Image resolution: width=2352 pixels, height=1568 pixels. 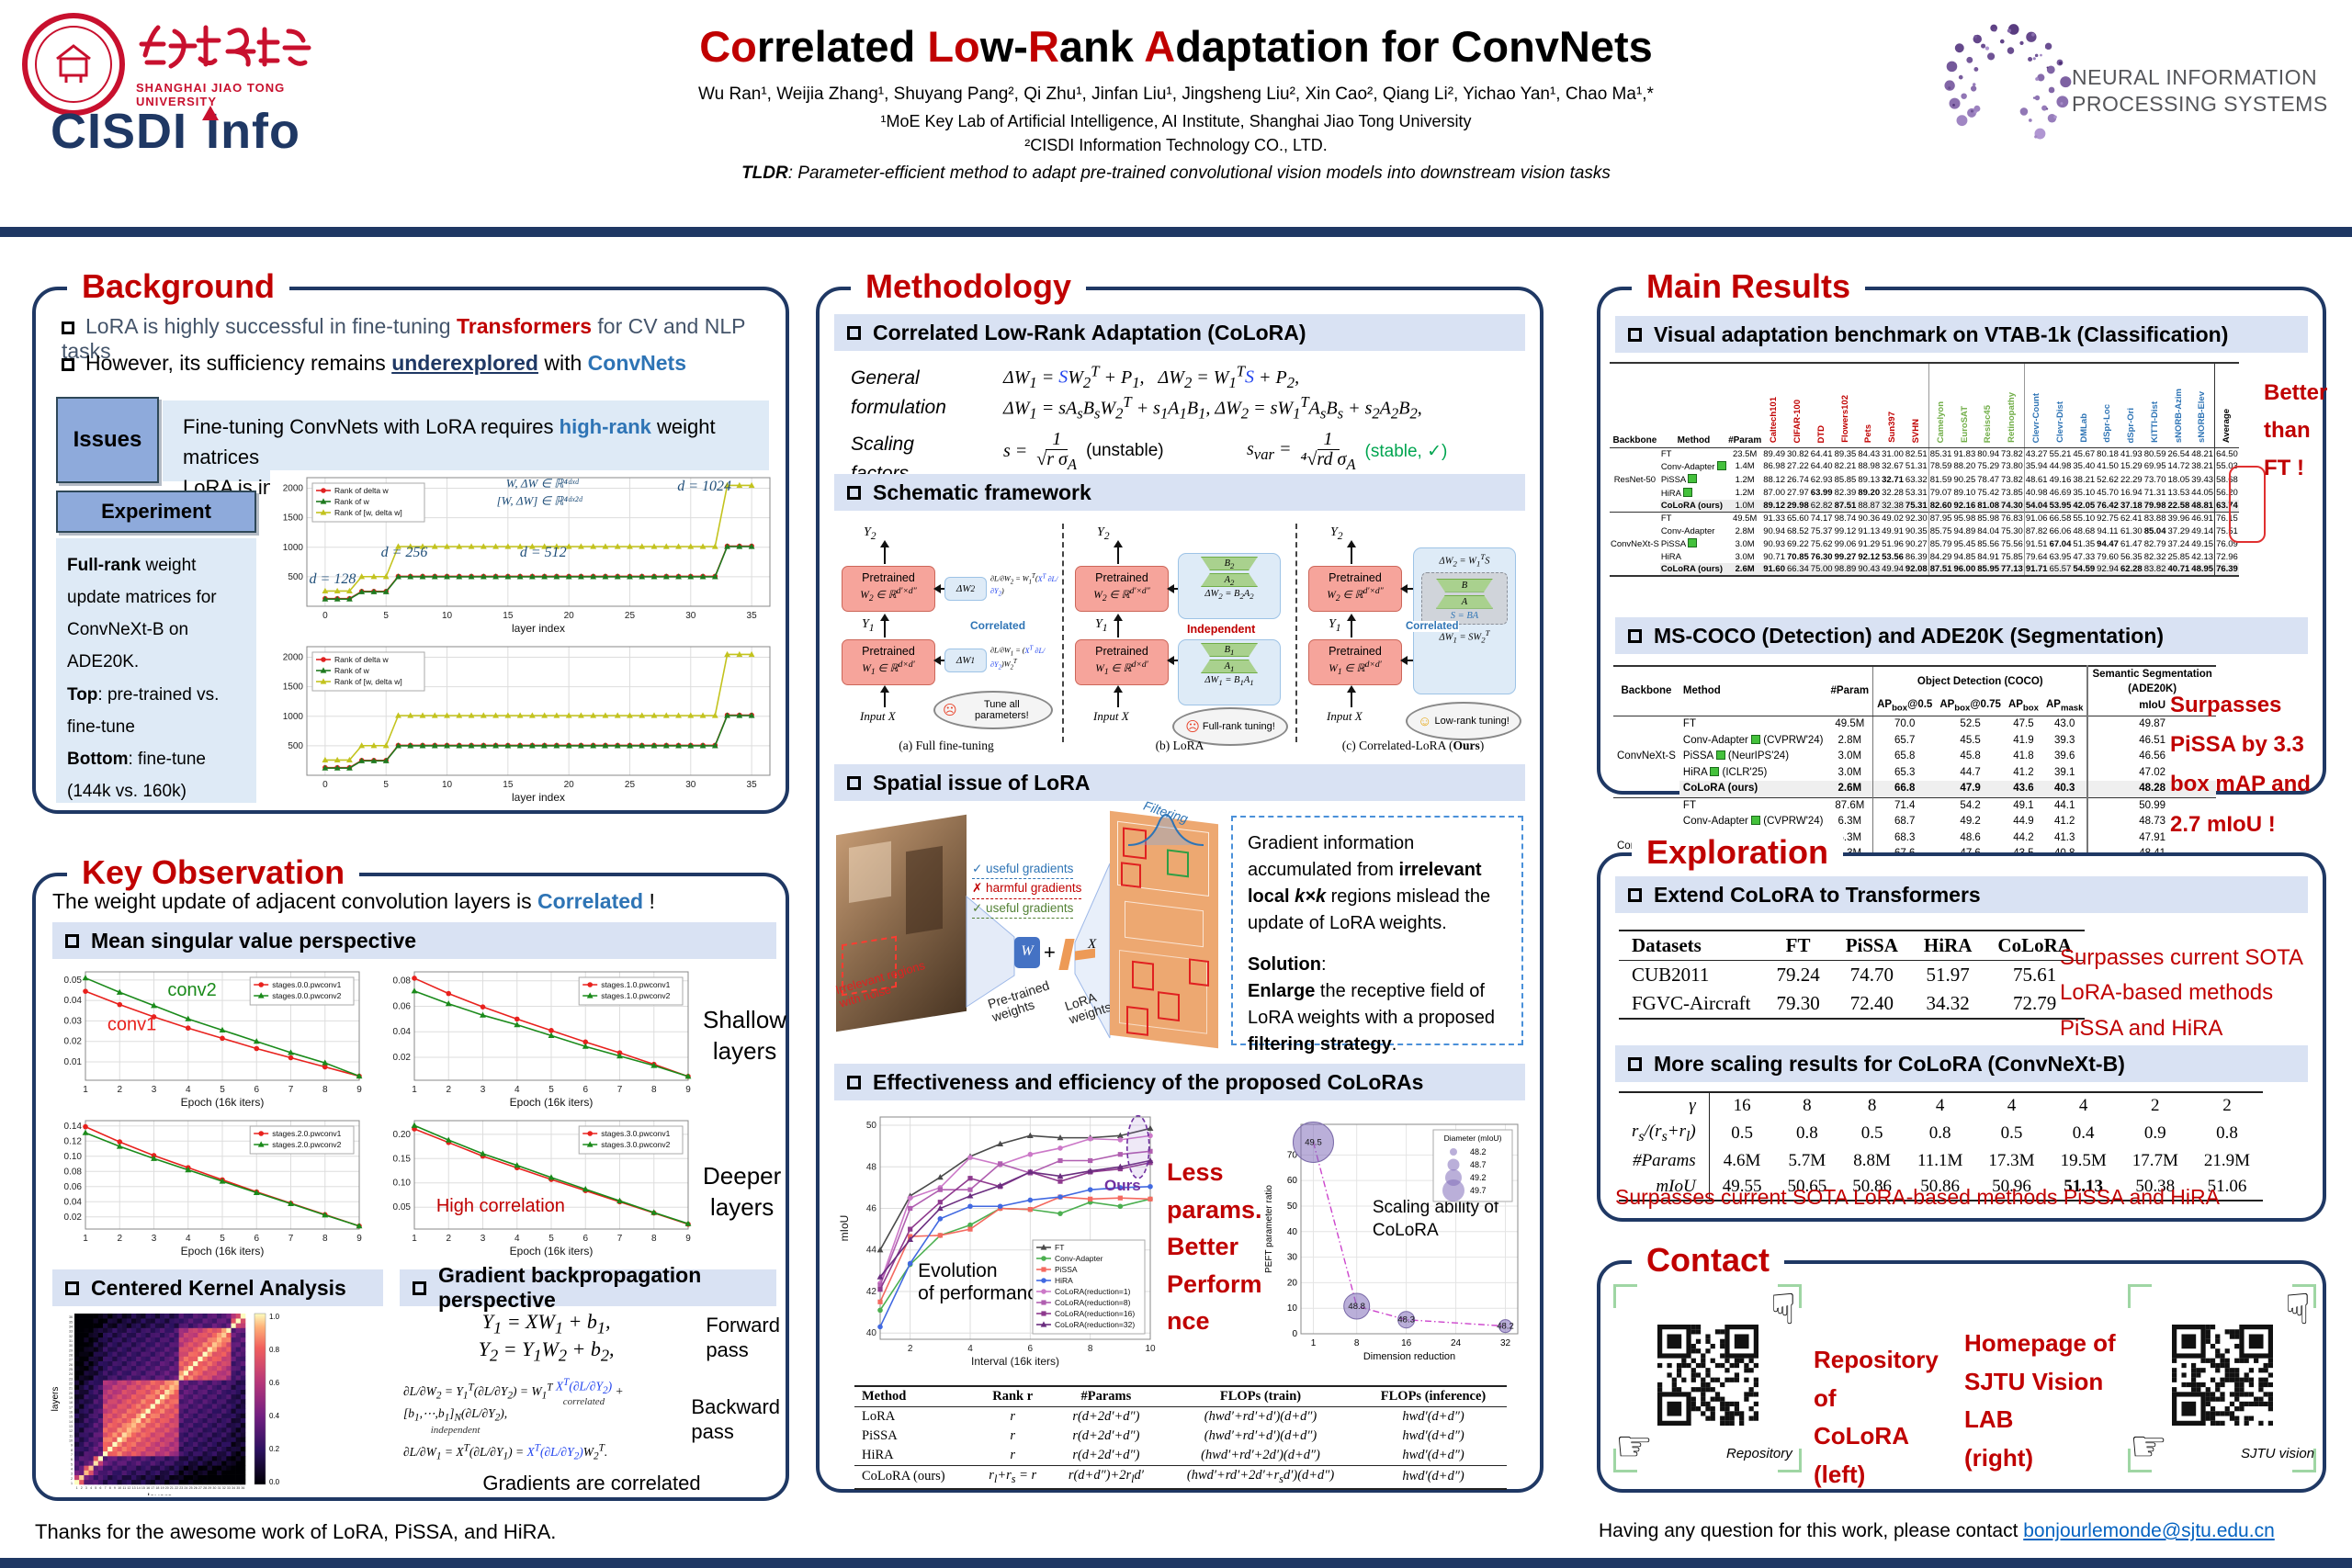 I want to click on svg-text: 48.8, so click(x=1356, y=1307).